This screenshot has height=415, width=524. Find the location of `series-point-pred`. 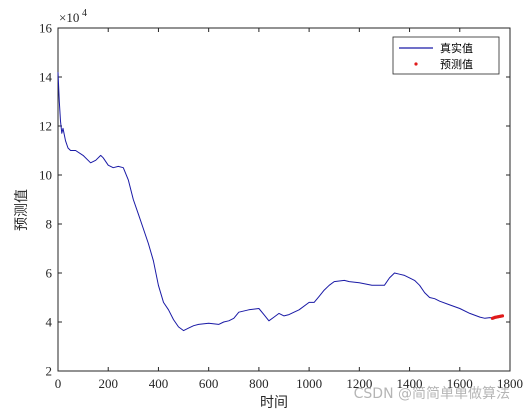

series-point-pred is located at coordinates (502, 316).